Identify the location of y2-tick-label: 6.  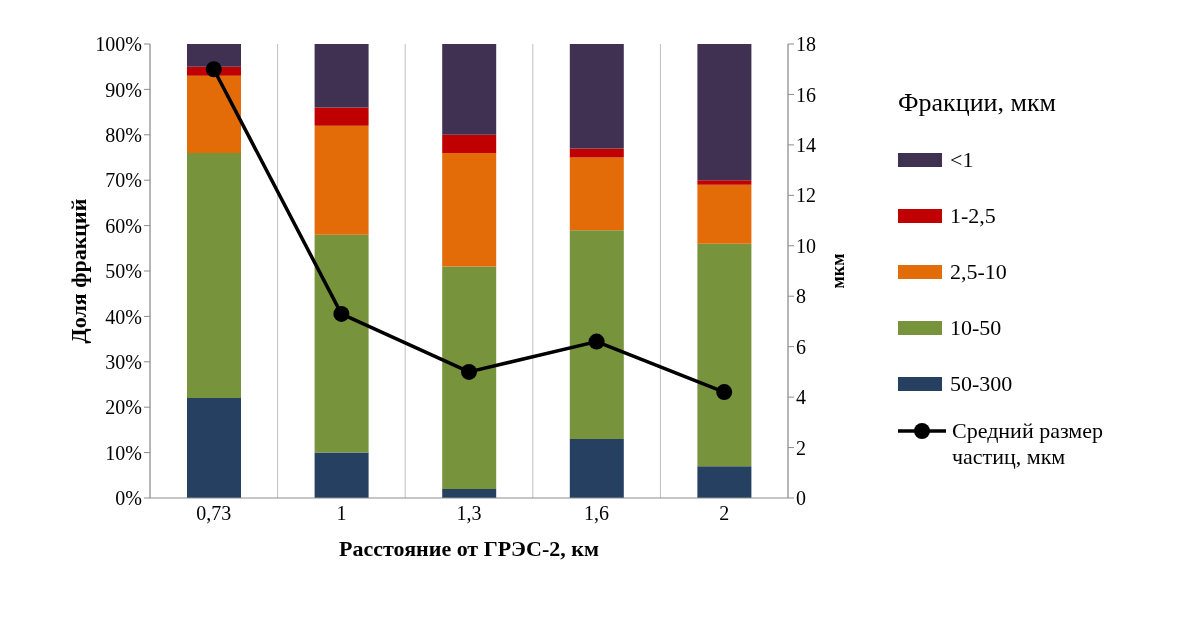
(801, 346).